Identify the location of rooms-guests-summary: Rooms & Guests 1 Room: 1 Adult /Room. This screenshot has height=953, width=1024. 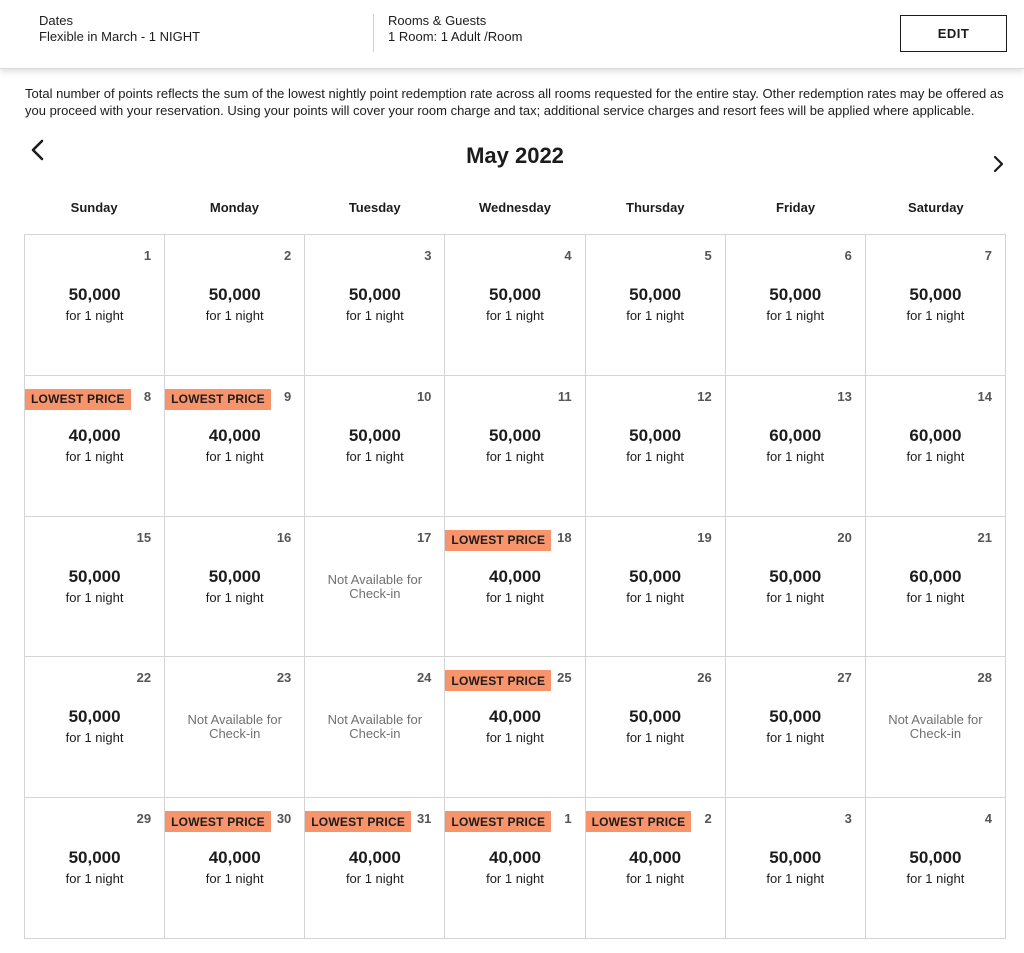
(455, 29).